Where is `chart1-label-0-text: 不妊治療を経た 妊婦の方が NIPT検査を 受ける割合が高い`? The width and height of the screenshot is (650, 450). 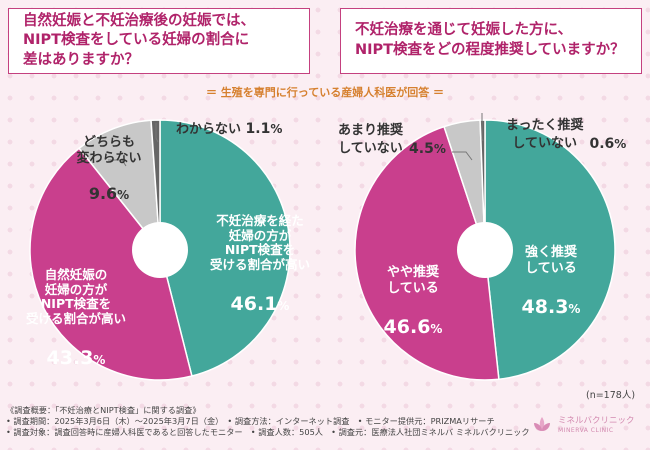 chart1-label-0-text: 不妊治療を経た 妊婦の方が NIPT検査を 受ける割合が高い is located at coordinates (259, 242).